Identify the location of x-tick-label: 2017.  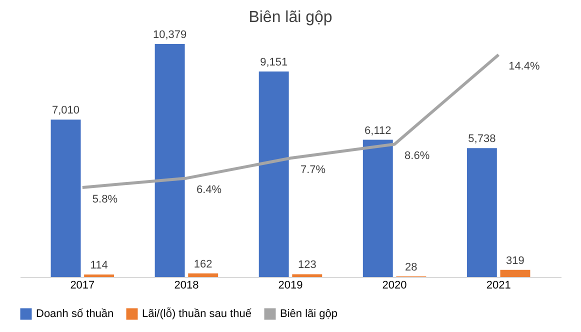
(82, 286).